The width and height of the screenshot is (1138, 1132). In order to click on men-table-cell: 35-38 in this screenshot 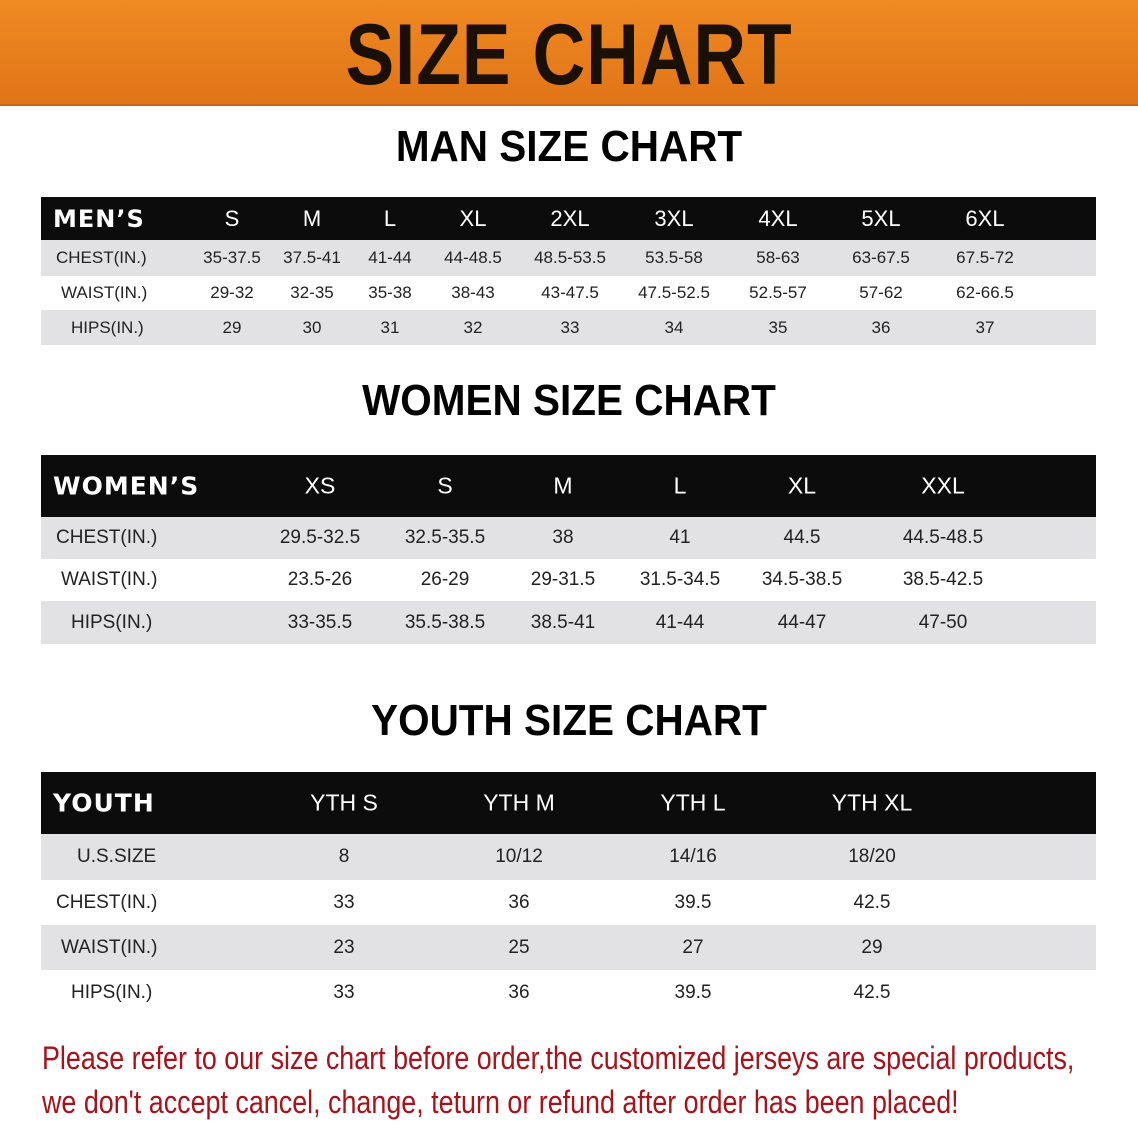, I will do `click(390, 292)`.